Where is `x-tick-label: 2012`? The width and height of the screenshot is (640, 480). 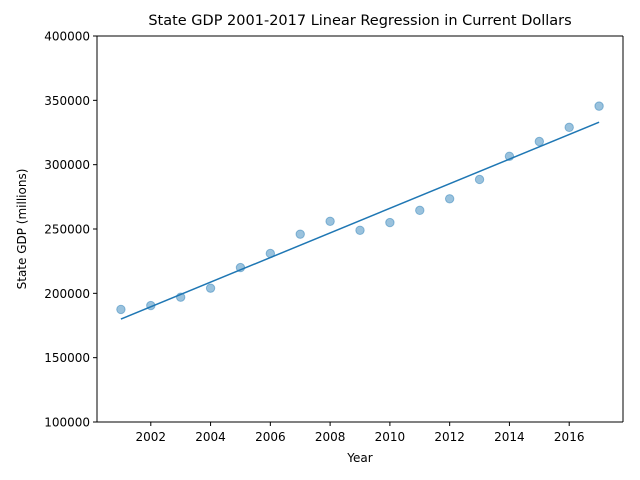 x-tick-label: 2012 is located at coordinates (449, 437).